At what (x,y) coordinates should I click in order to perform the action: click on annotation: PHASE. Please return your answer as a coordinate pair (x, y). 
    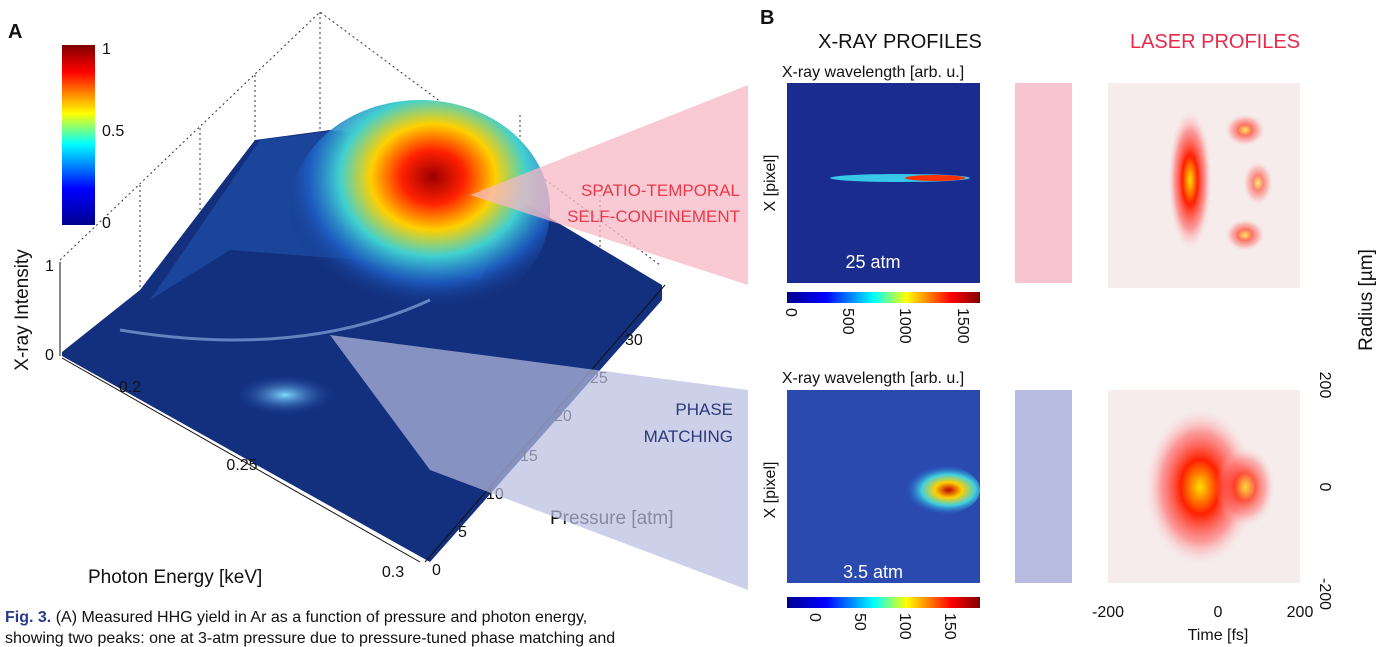
    Looking at the image, I should click on (704, 409).